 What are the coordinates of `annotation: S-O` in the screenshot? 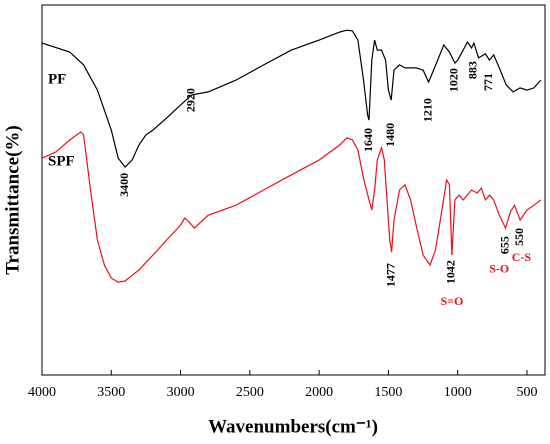 It's located at (499, 269).